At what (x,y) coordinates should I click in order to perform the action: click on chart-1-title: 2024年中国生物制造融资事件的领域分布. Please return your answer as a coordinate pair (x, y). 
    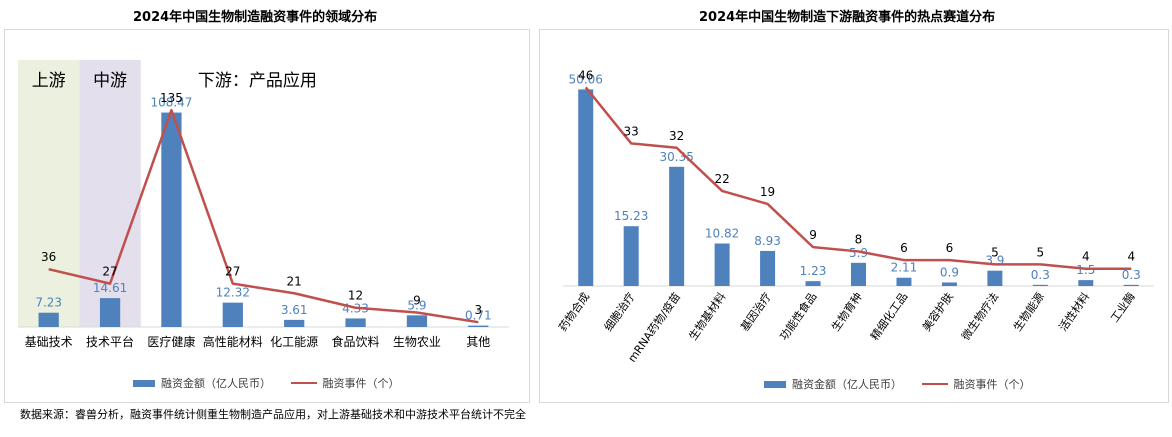
    Looking at the image, I should click on (255, 17).